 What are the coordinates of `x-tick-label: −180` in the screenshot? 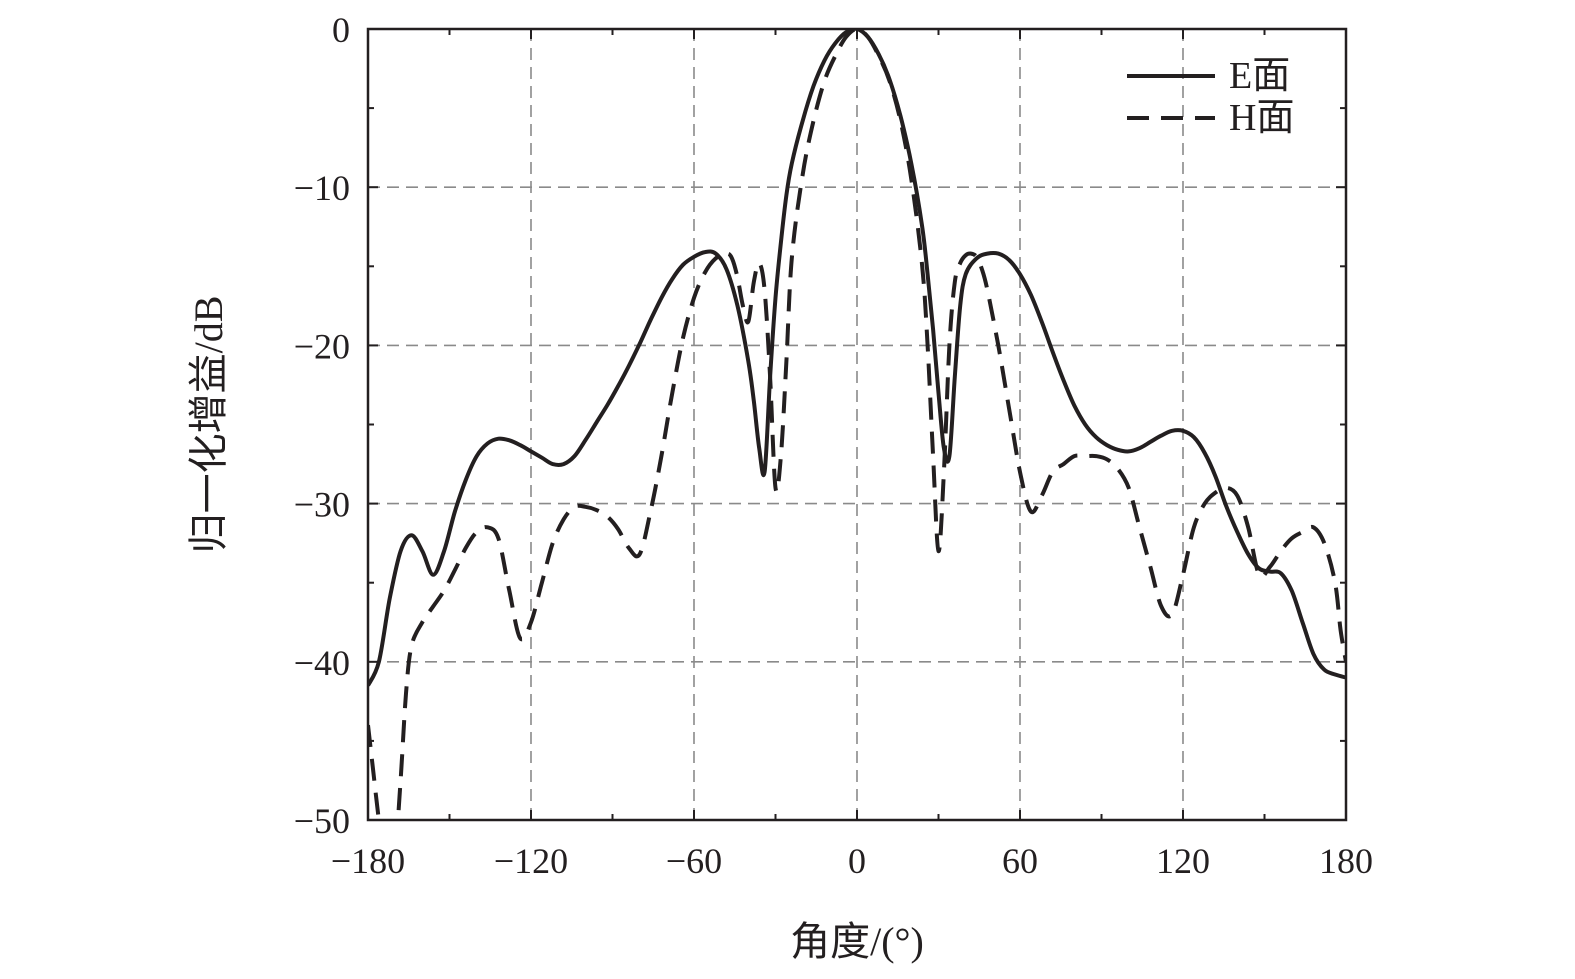 It's located at (368, 861).